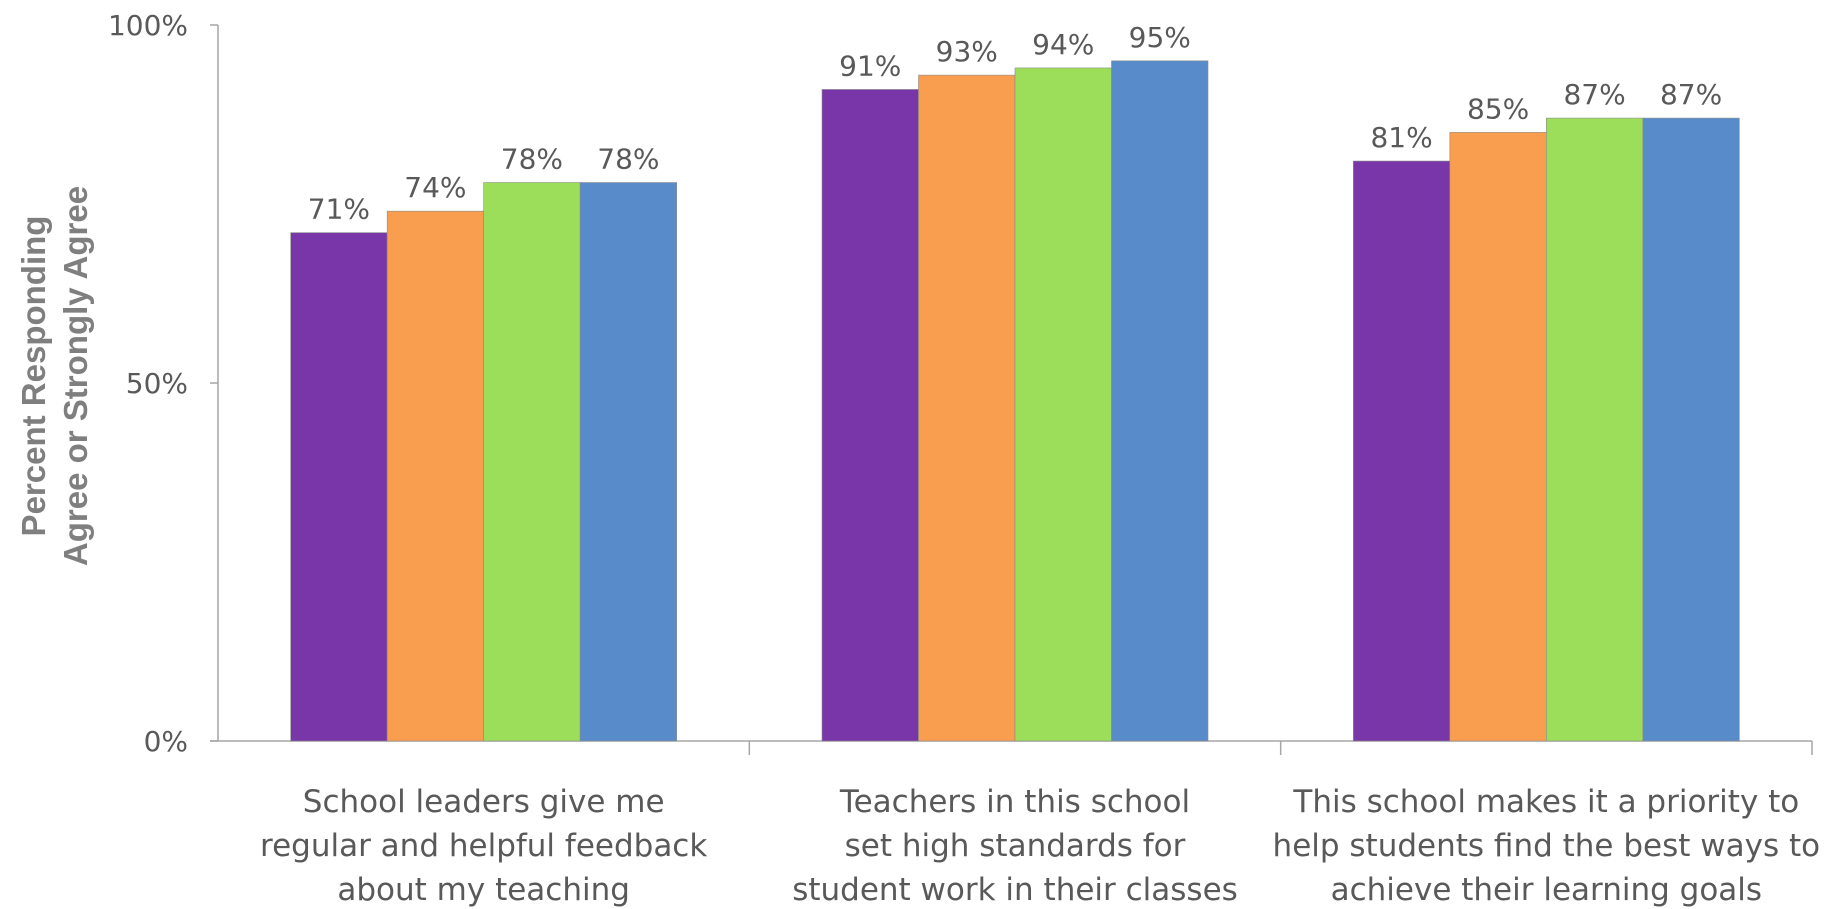  Describe the element at coordinates (1015, 846) in the screenshot. I see `category-label-line: set high standards for` at that location.